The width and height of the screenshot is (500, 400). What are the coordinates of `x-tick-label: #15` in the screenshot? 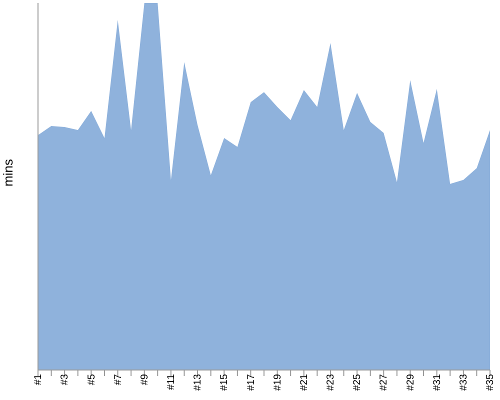 It's located at (224, 382).